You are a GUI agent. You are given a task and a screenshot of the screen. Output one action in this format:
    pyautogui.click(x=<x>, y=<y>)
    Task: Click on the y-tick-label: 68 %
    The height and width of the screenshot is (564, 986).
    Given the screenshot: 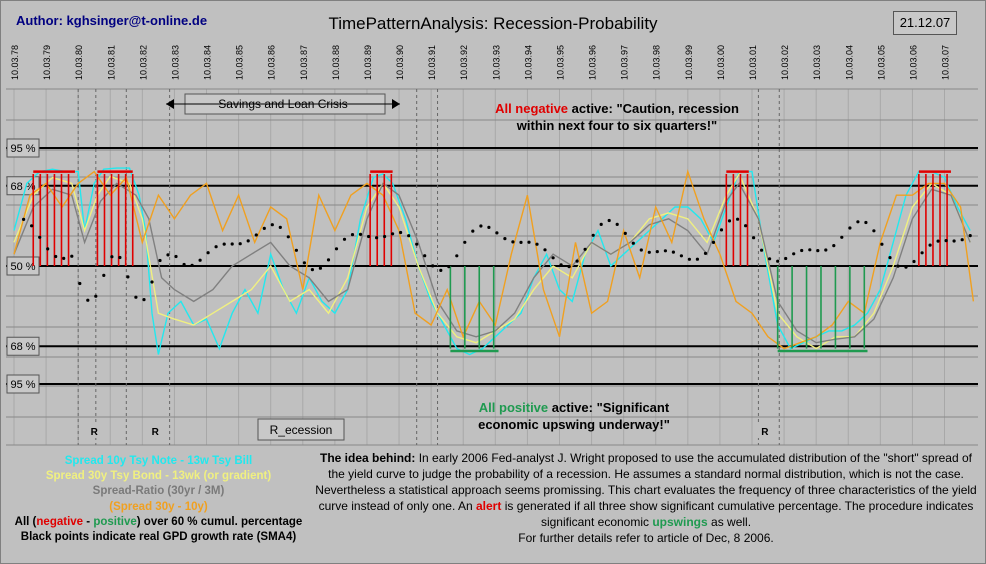 What is the action you would take?
    pyautogui.click(x=22, y=187)
    